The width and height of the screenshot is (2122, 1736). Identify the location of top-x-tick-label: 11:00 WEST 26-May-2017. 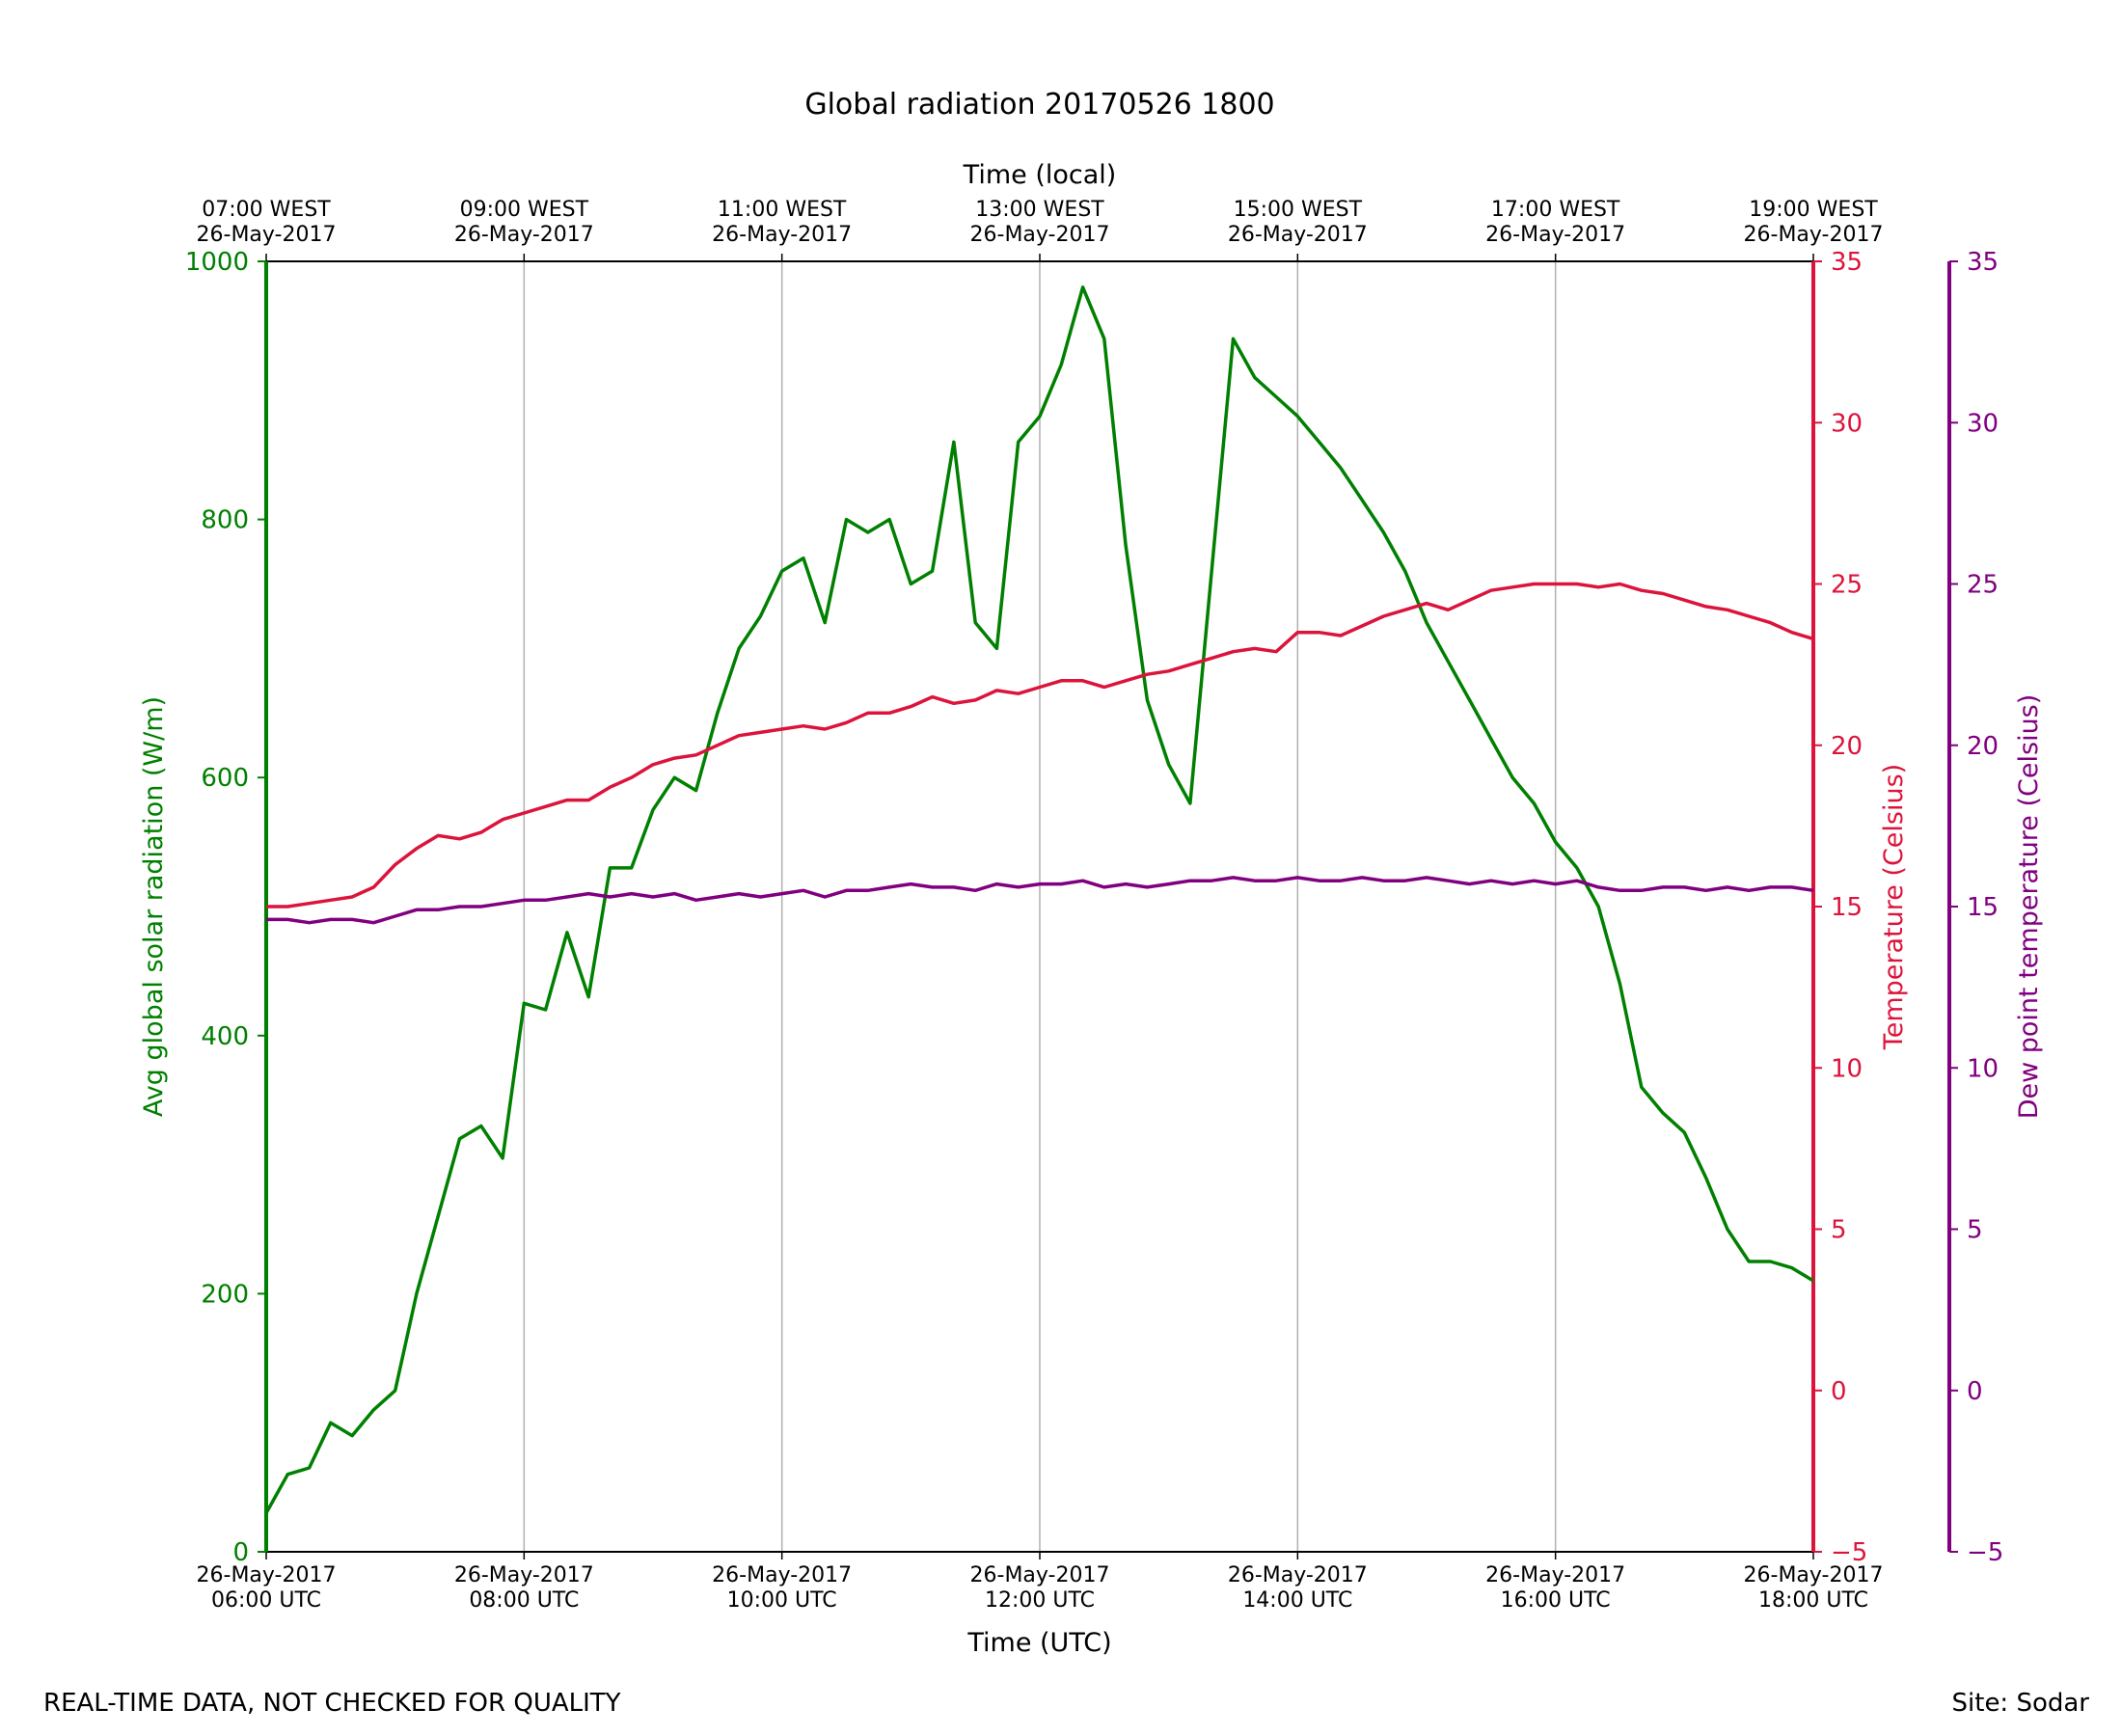
(783, 223).